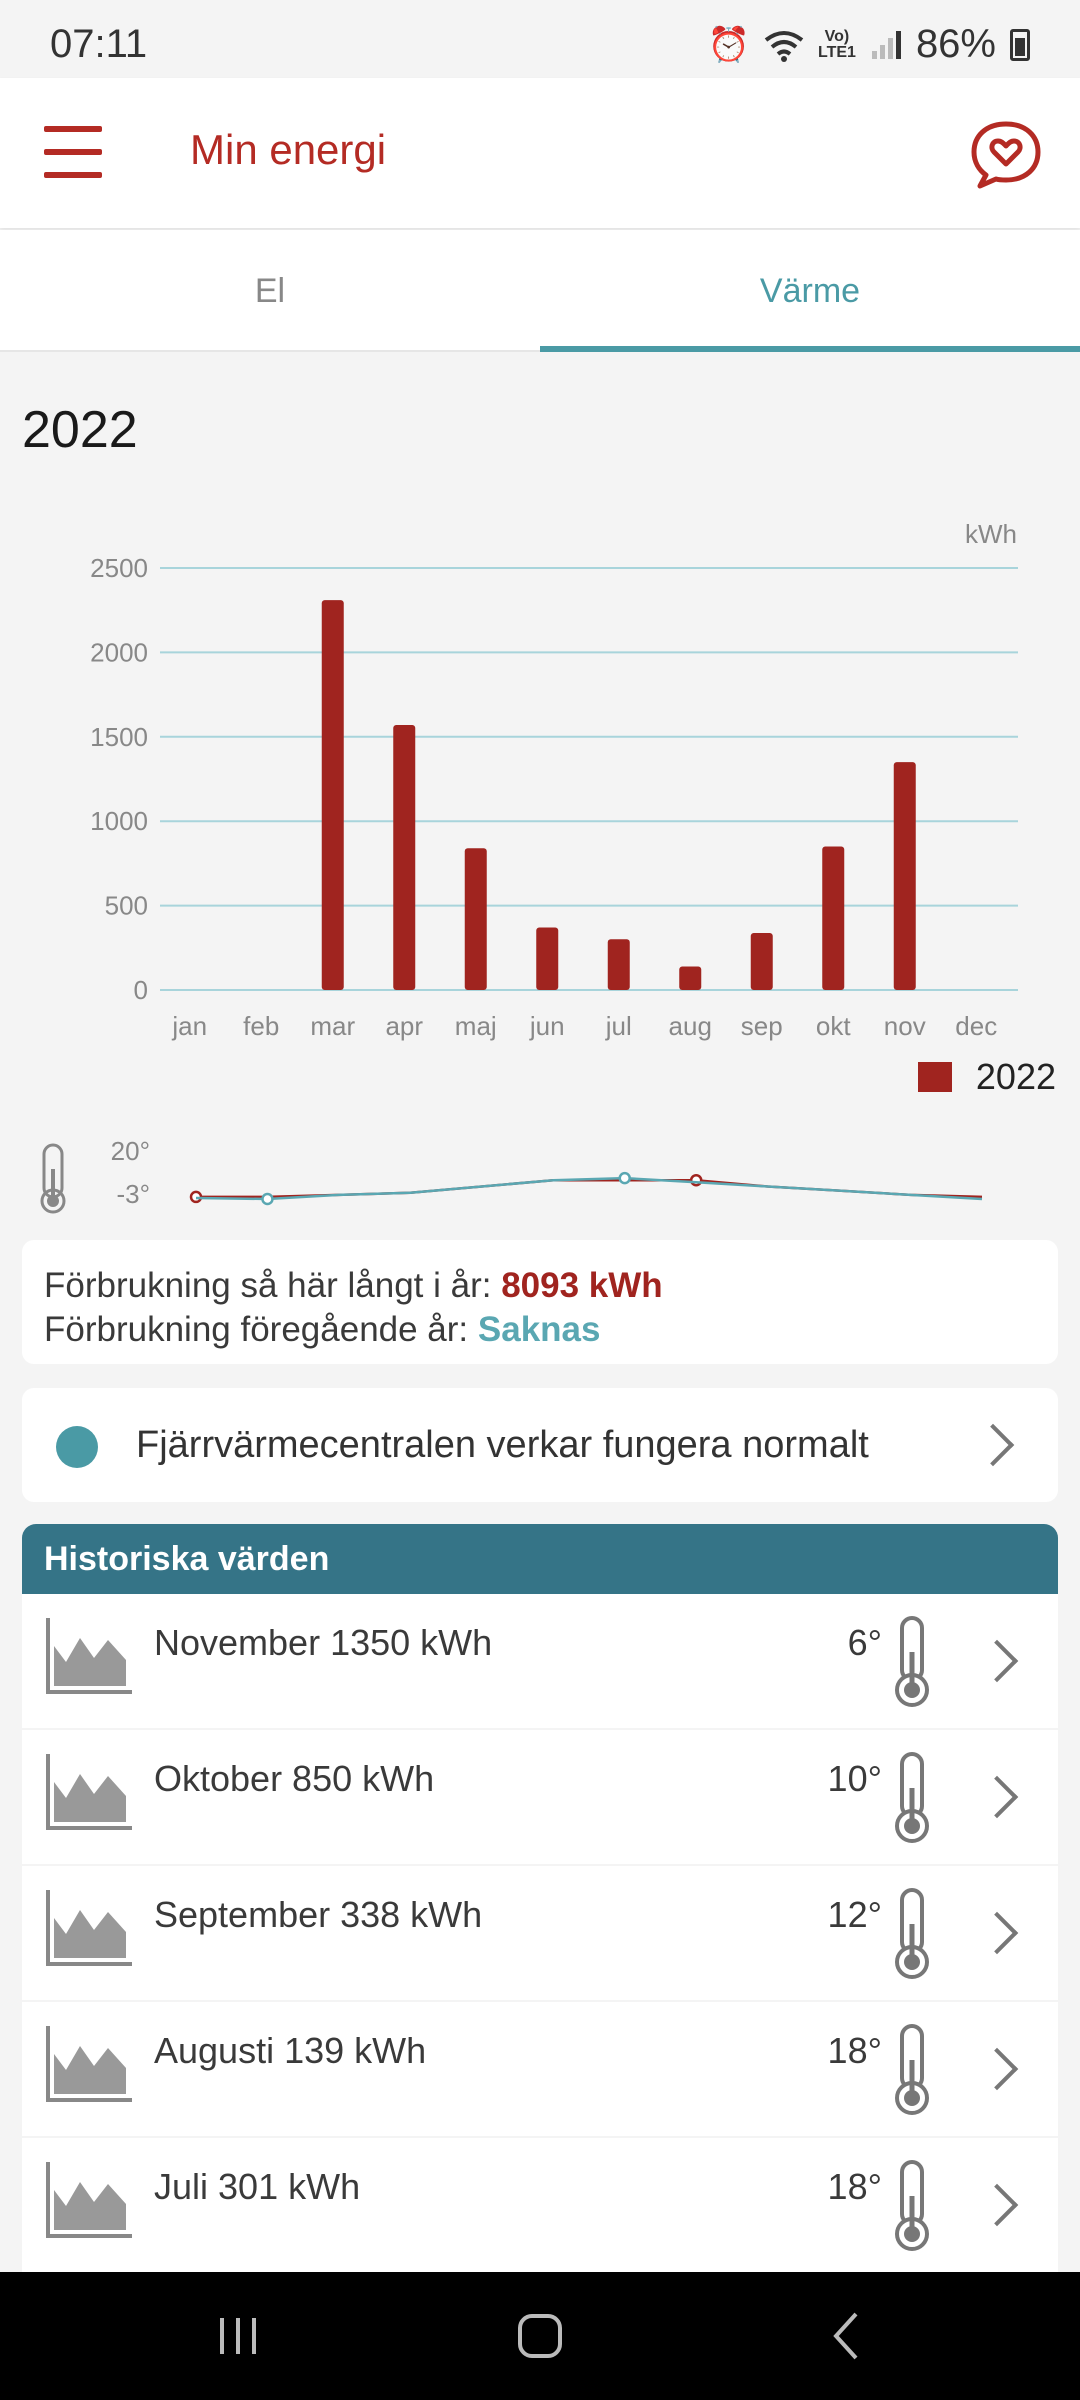 The image size is (1080, 2400). What do you see at coordinates (119, 568) in the screenshot?
I see `y-tick-label: 2500` at bounding box center [119, 568].